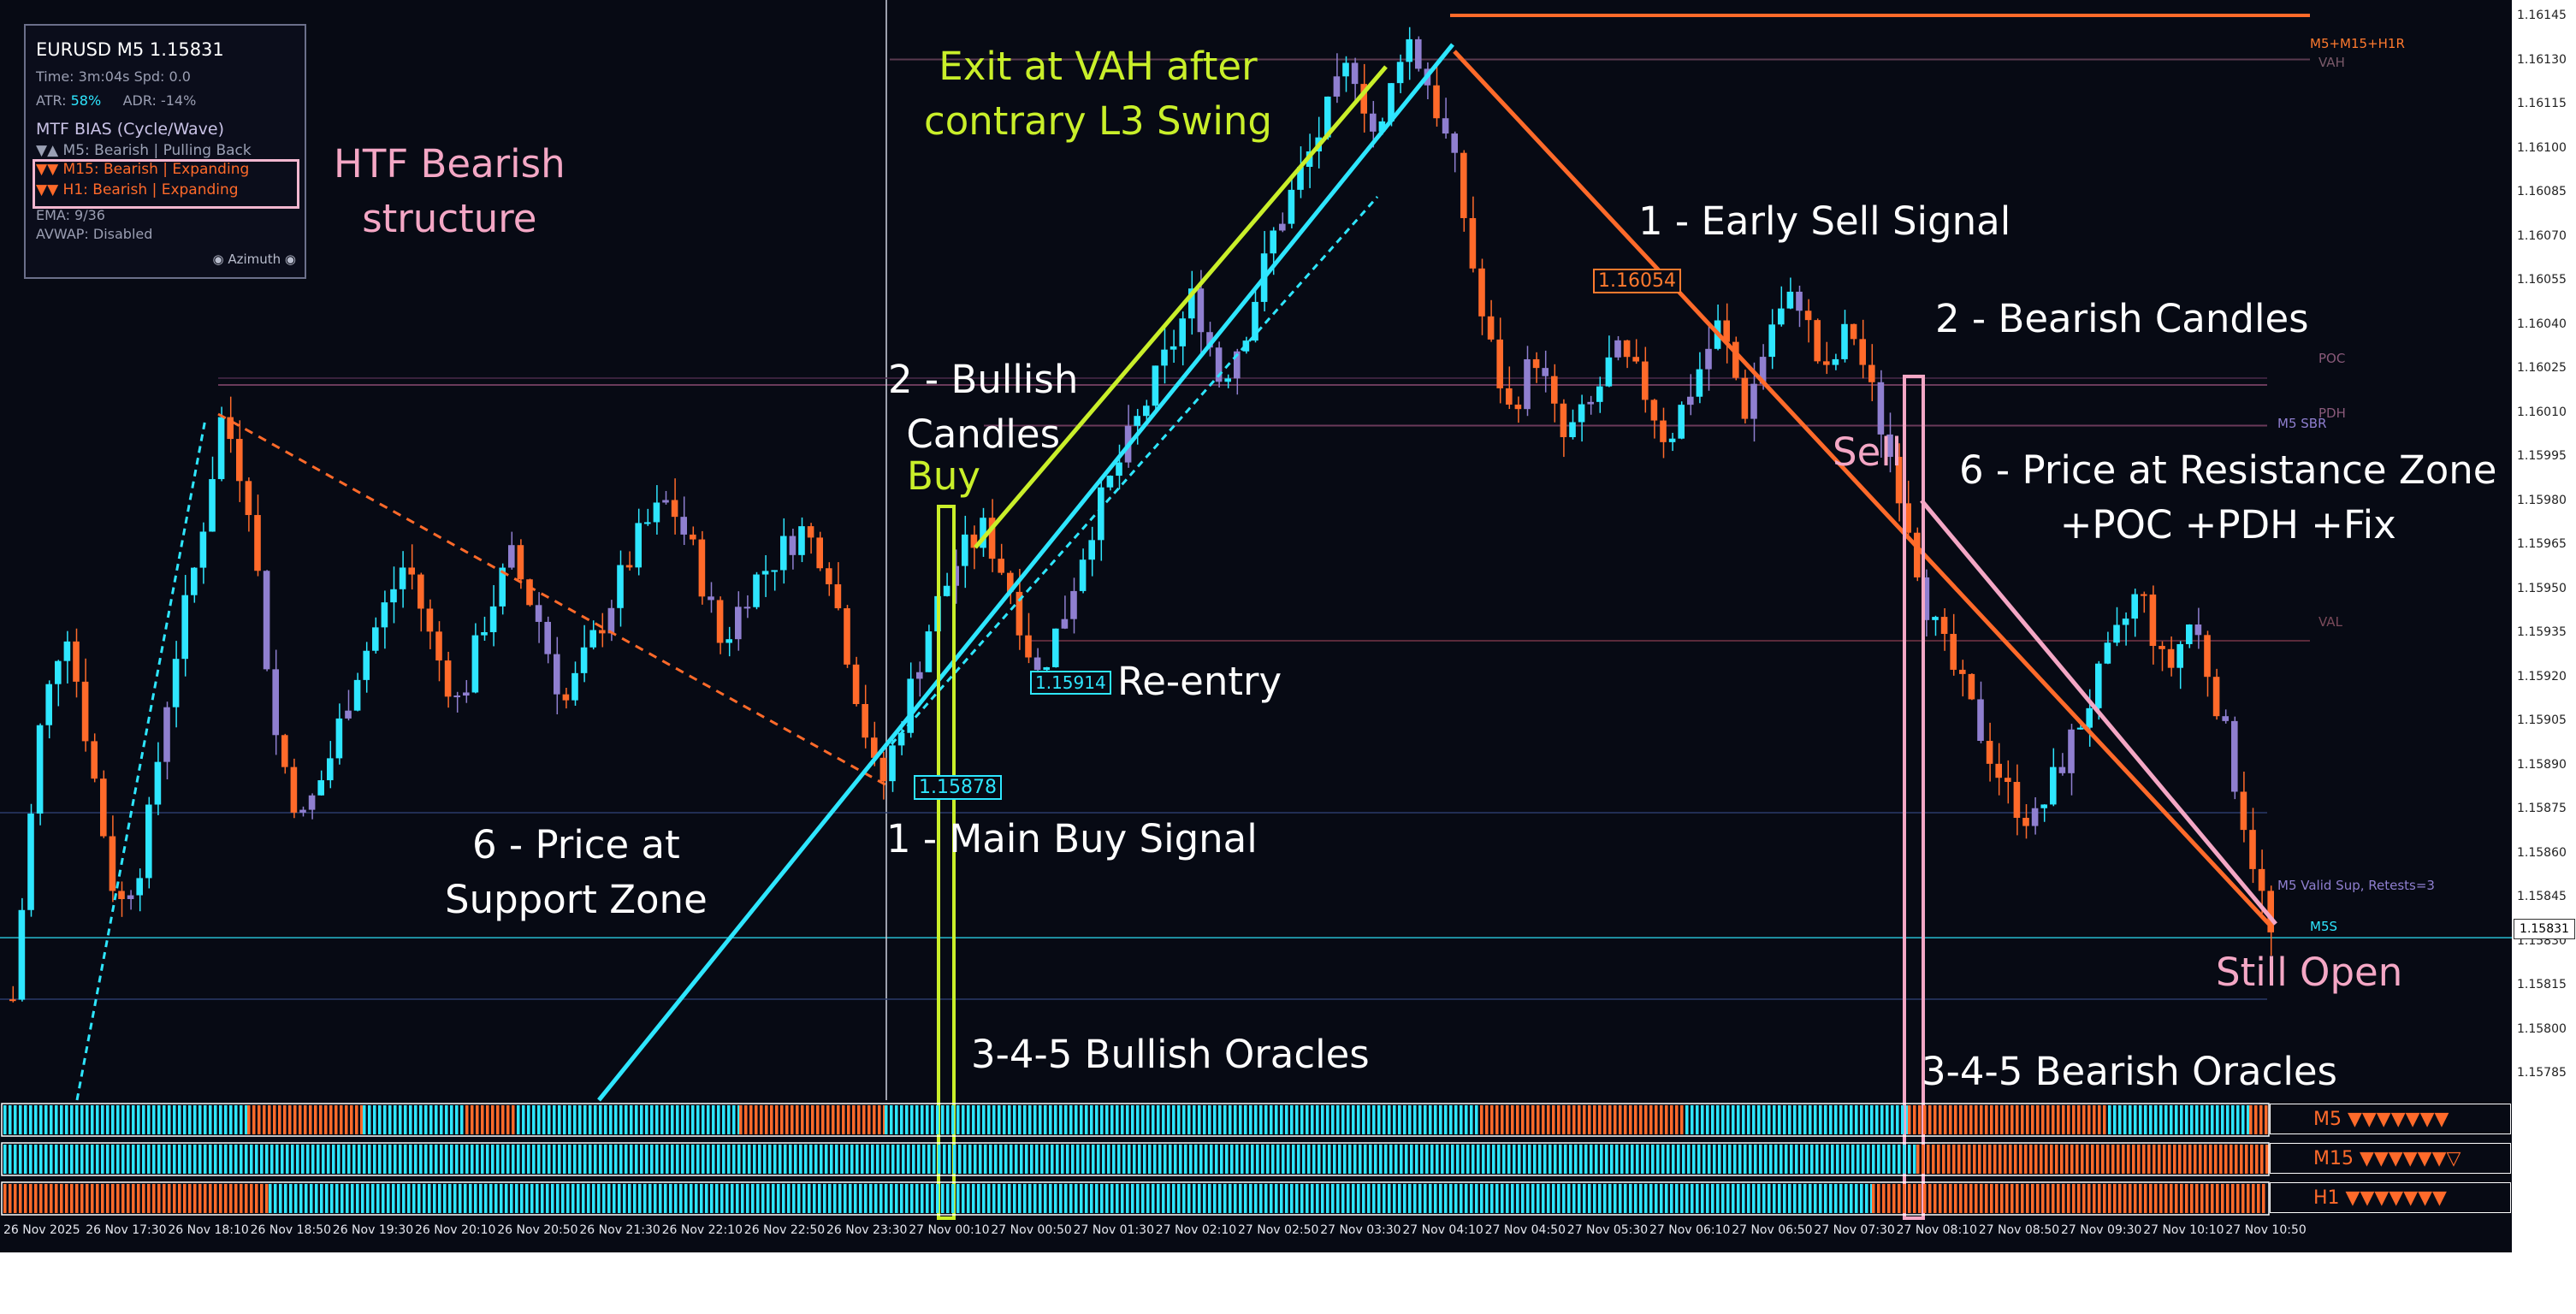 This screenshot has width=2576, height=1314. I want to click on x-tick-label: 27 Nov 02:50, so click(1278, 1230).